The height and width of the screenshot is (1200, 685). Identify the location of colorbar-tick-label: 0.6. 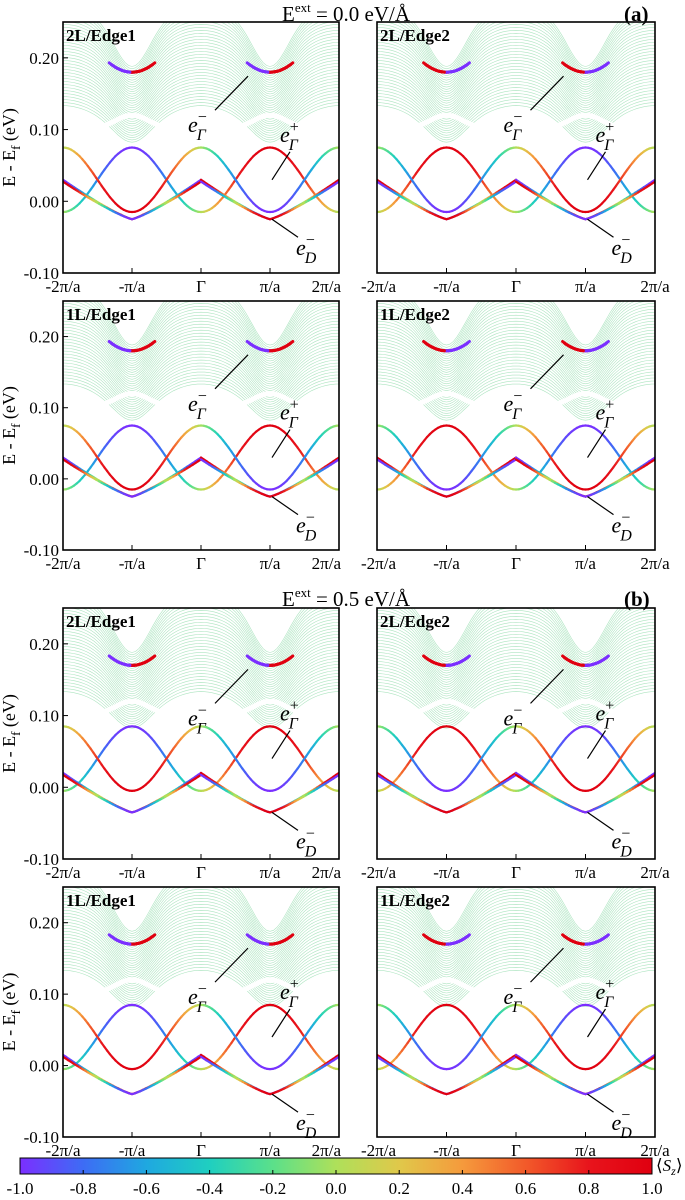
(525, 1188).